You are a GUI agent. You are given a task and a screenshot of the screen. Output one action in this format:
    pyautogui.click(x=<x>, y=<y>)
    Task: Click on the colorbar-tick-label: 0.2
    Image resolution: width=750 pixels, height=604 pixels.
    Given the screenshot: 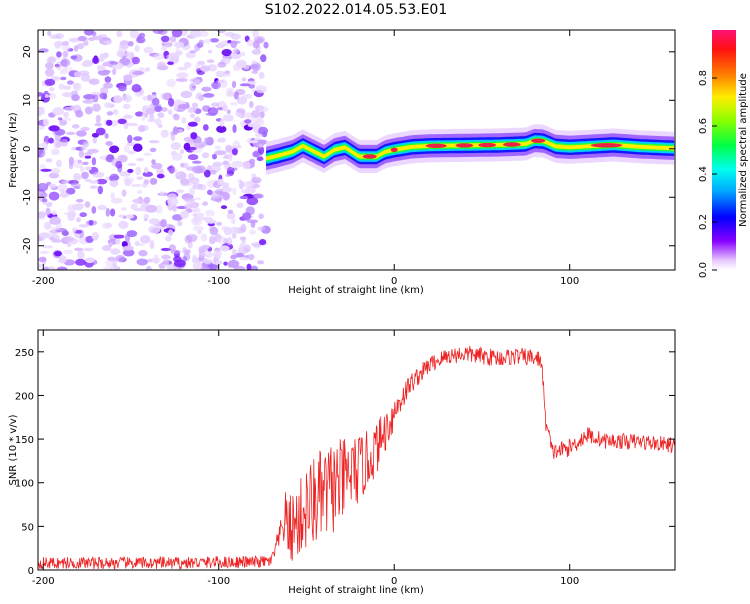 What is the action you would take?
    pyautogui.click(x=703, y=222)
    